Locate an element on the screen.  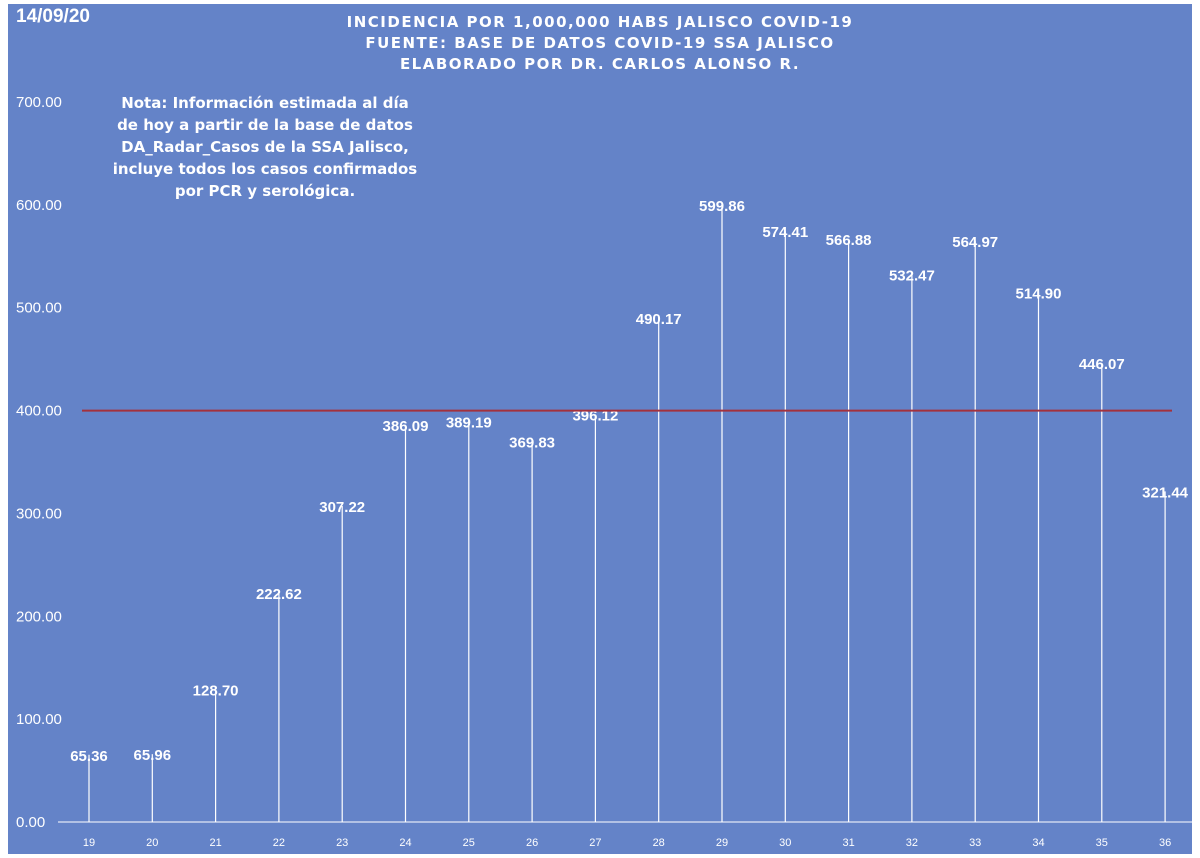
x-tick-label: 29 is located at coordinates (722, 843).